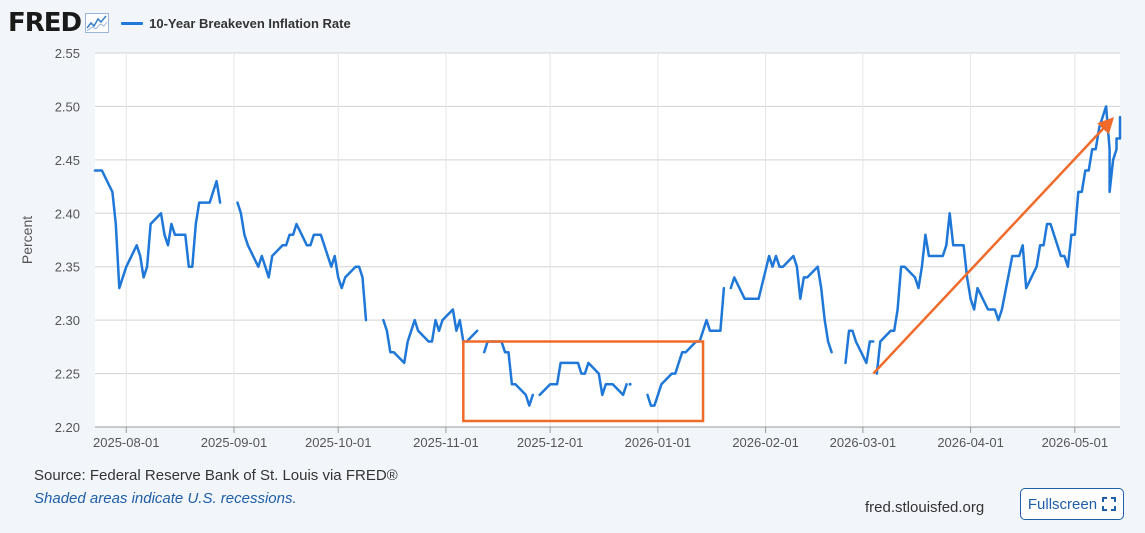 Image resolution: width=1145 pixels, height=533 pixels. Describe the element at coordinates (658, 442) in the screenshot. I see `x-tick-label: 2026-01-01` at that location.